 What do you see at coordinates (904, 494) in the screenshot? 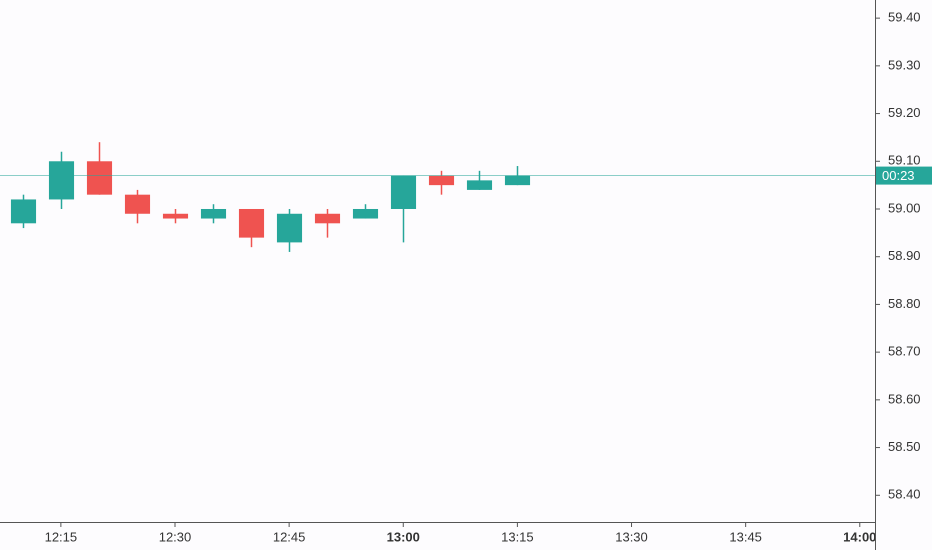
I see `y-tick-label: 58.40` at bounding box center [904, 494].